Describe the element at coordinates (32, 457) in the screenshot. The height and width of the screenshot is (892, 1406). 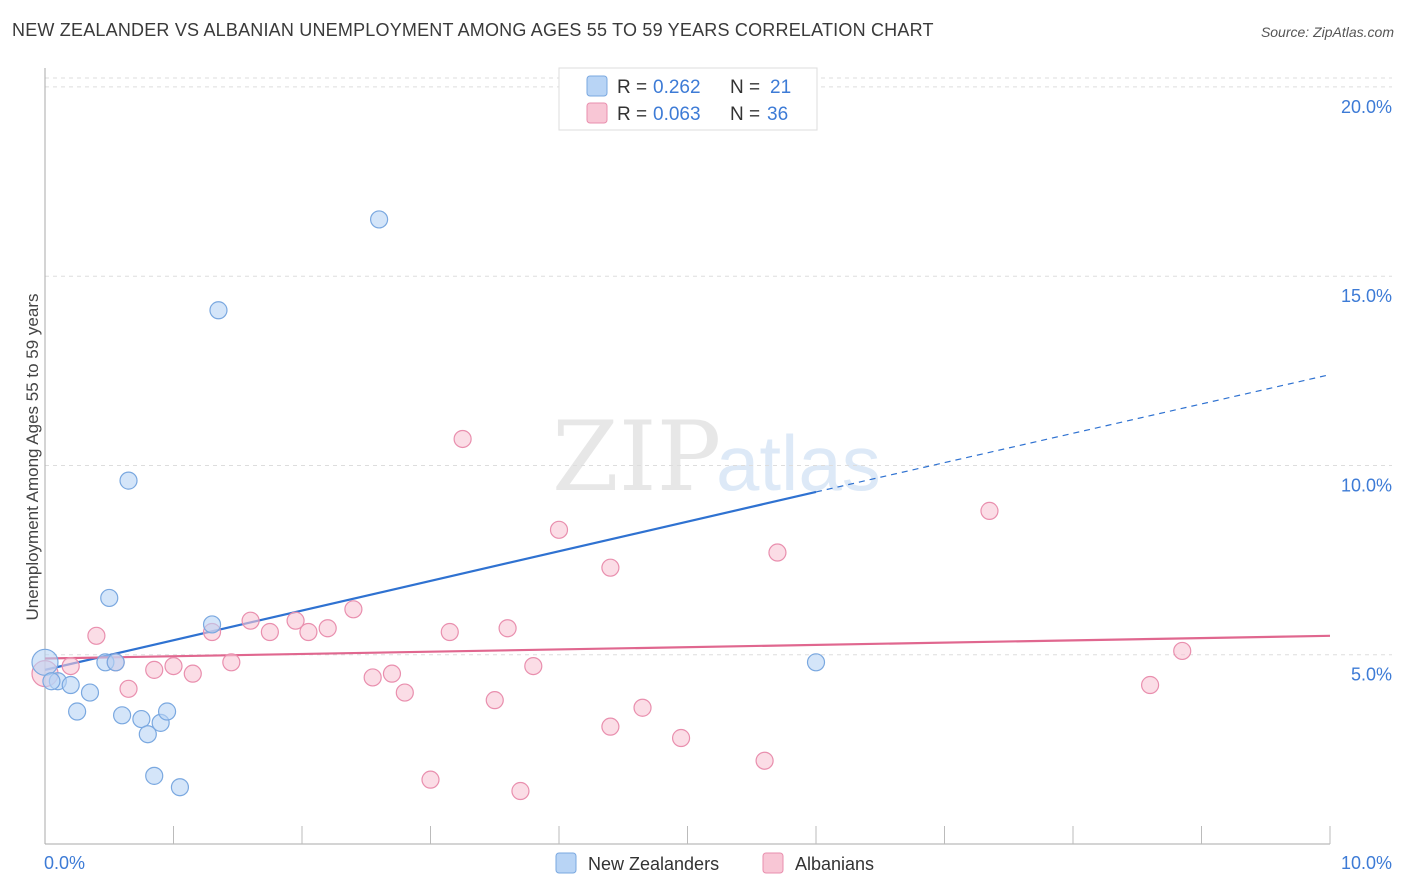
I see `y-axis-title: Unemployment Among Ages 55 to 59 years` at that location.